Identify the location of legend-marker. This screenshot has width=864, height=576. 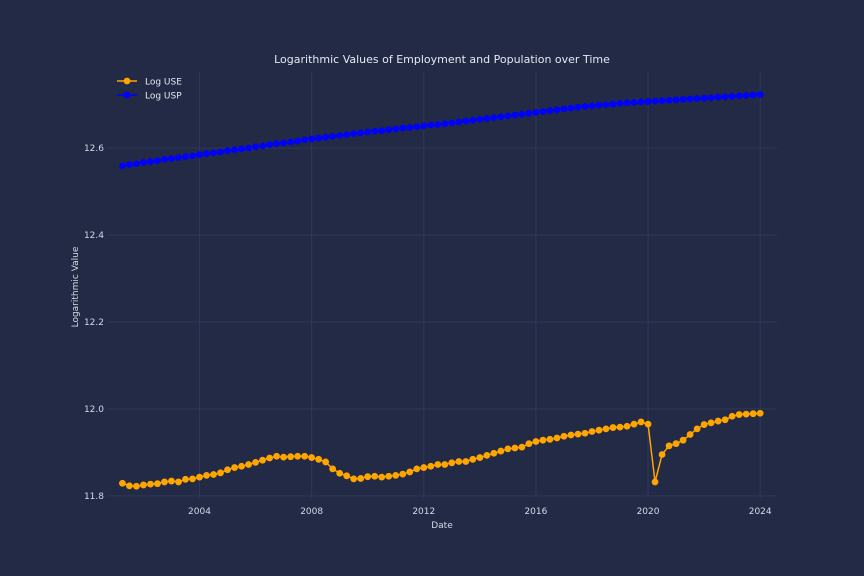
(127, 81).